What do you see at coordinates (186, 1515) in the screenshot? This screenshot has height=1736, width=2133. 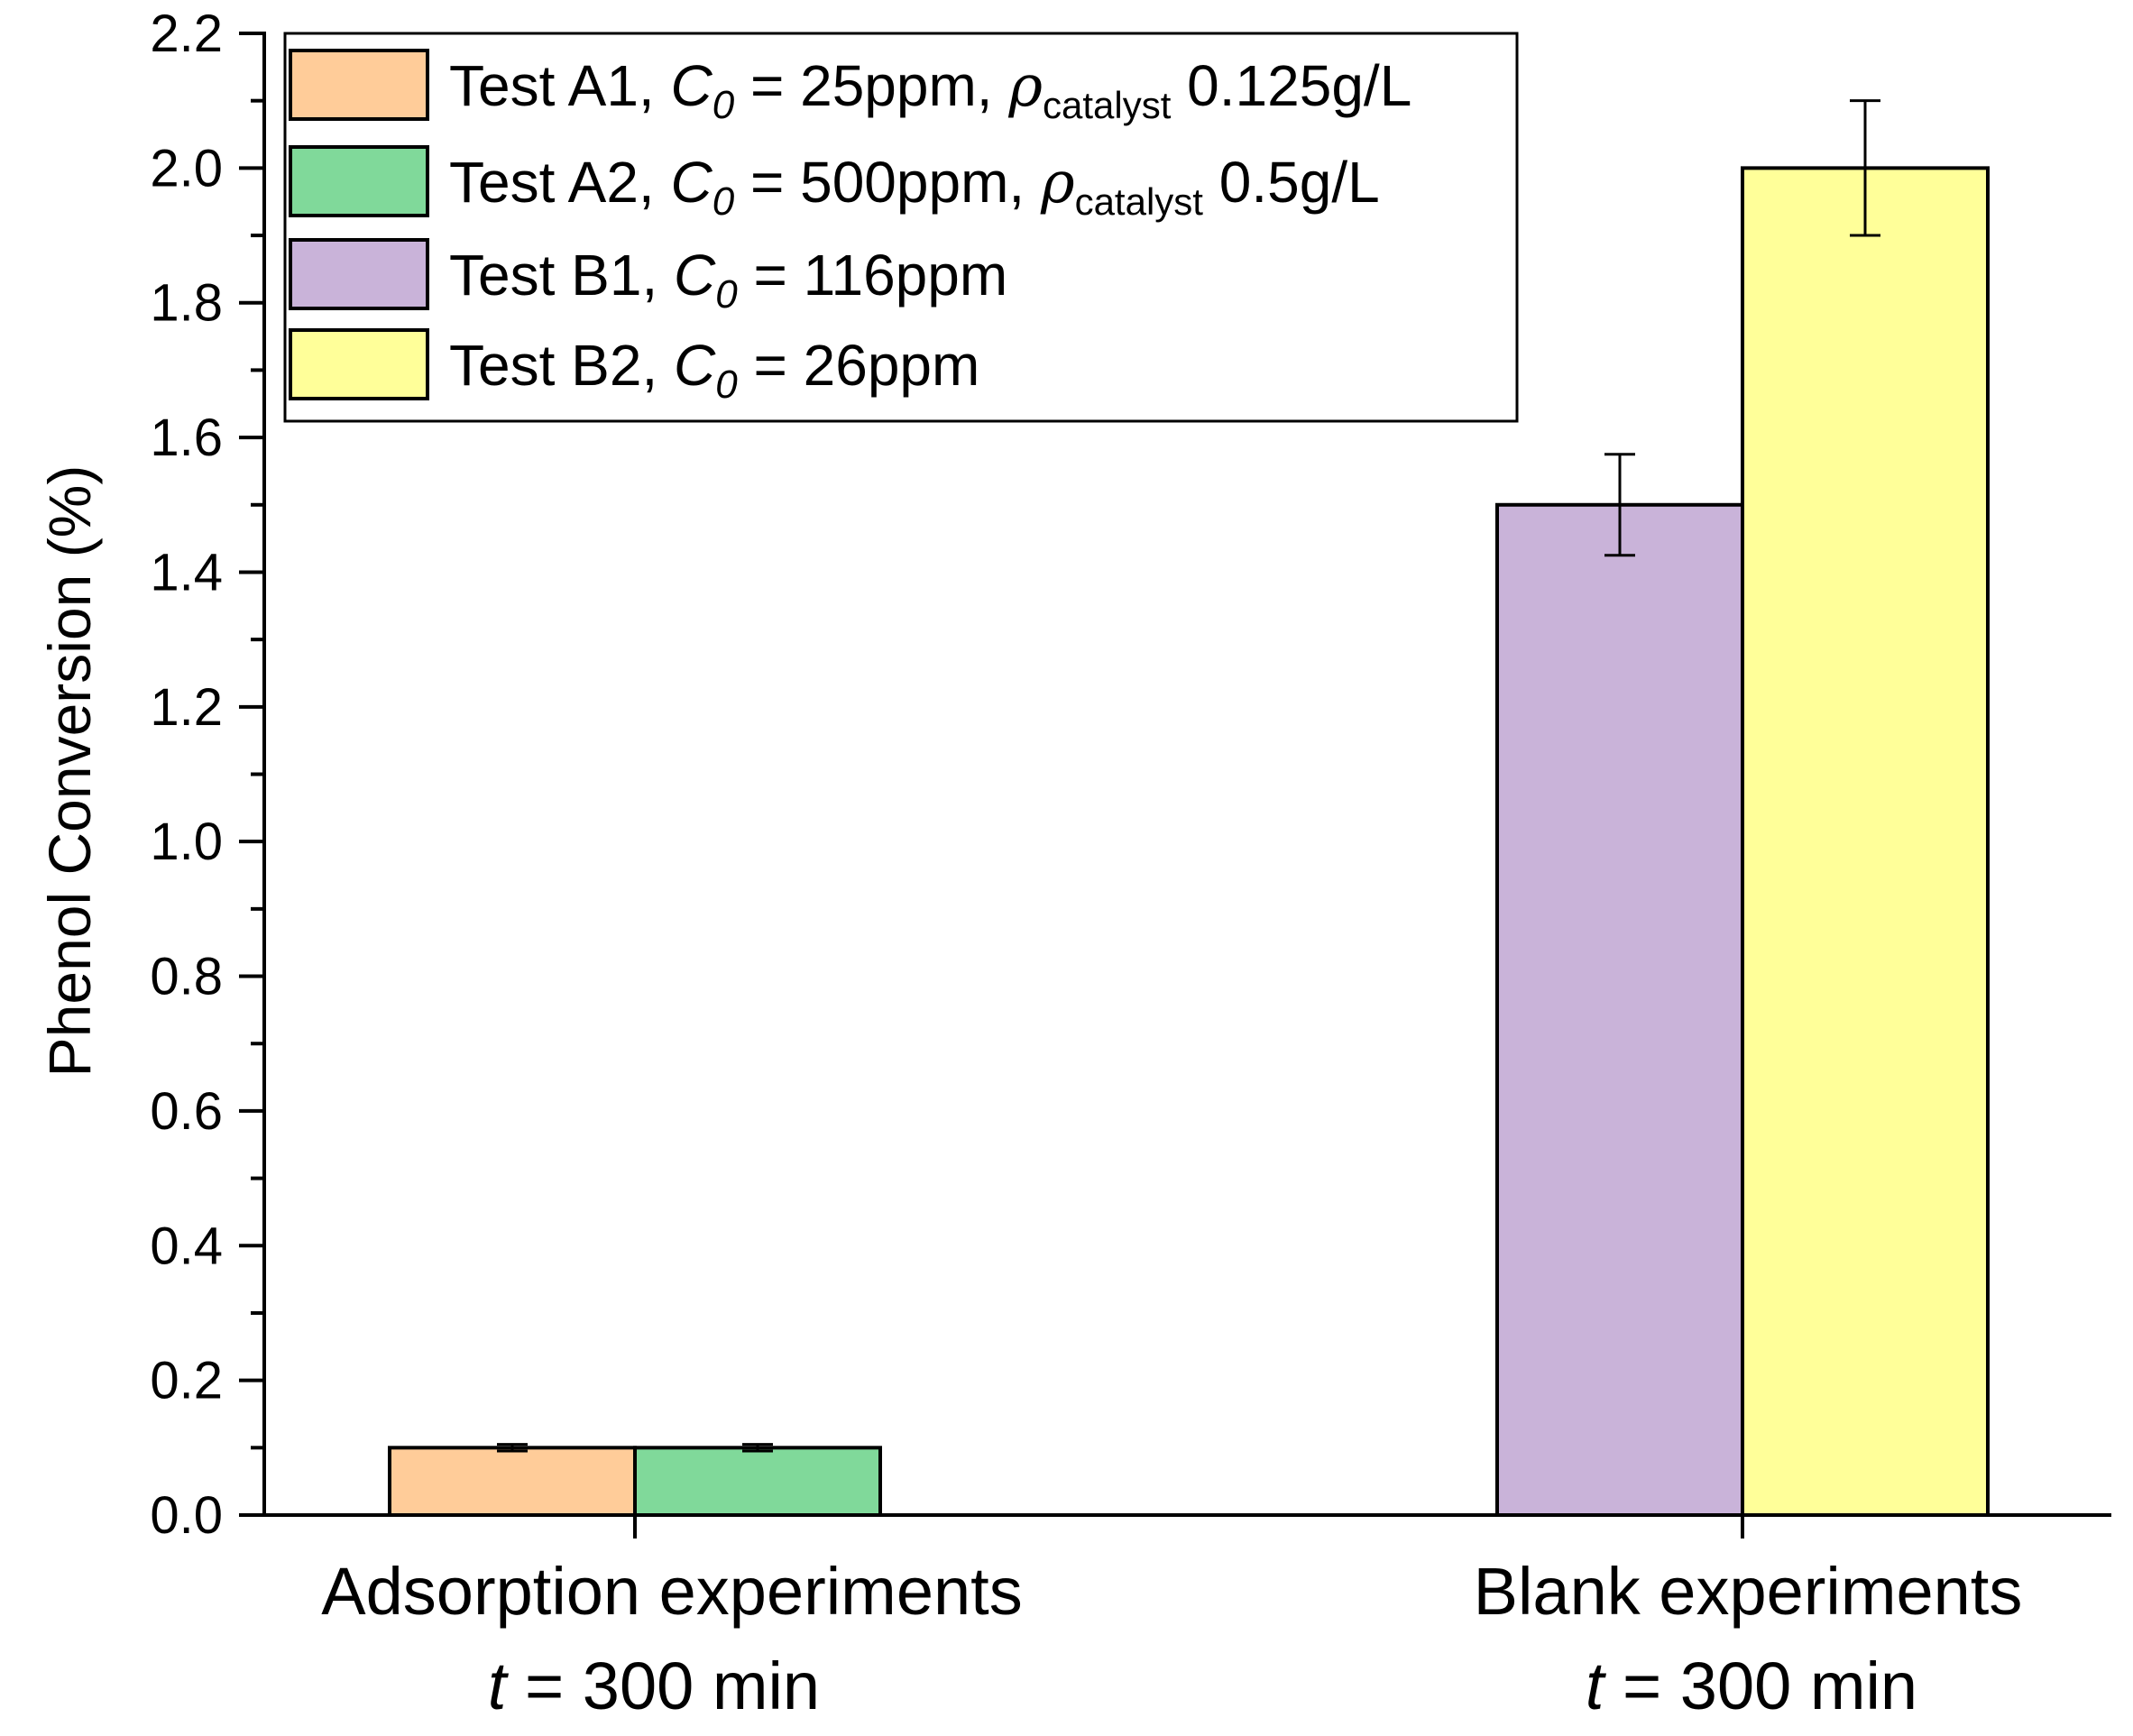 I see `y-tick-label: 0.0` at bounding box center [186, 1515].